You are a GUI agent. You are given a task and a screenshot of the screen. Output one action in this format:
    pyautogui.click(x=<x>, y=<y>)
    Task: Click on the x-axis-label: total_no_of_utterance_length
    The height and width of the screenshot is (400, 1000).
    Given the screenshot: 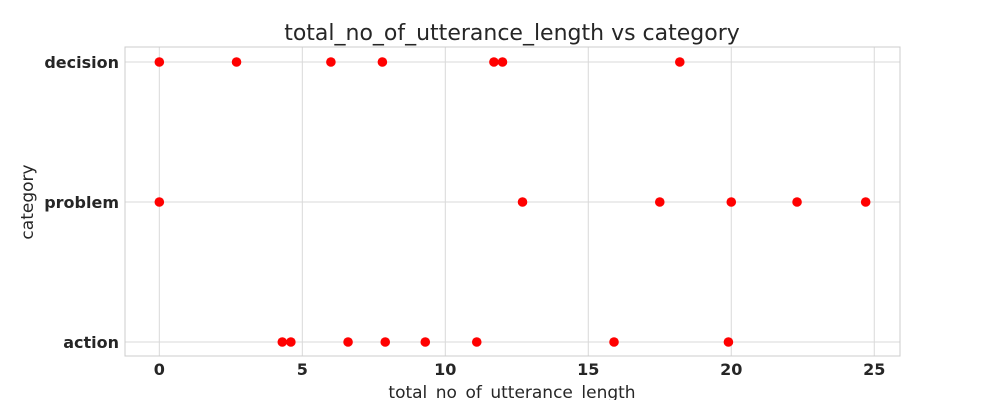 What is the action you would take?
    pyautogui.click(x=511, y=391)
    